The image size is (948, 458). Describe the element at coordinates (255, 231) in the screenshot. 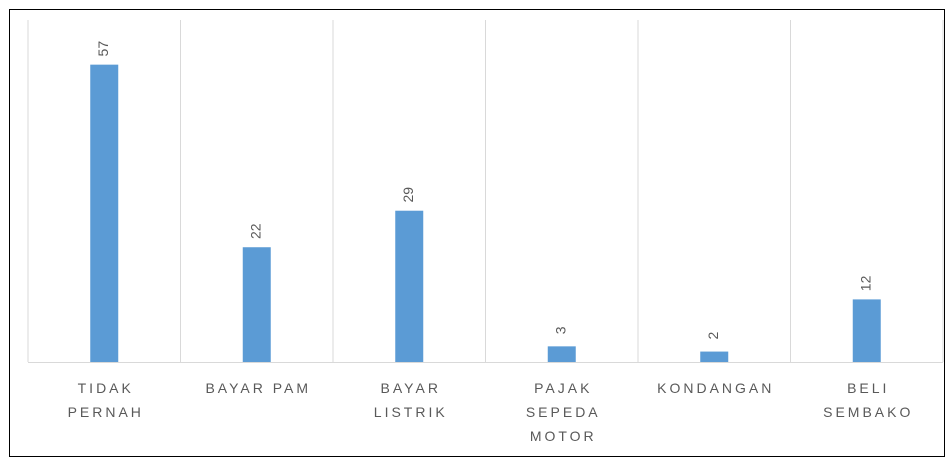

I see `data-label: 22` at that location.